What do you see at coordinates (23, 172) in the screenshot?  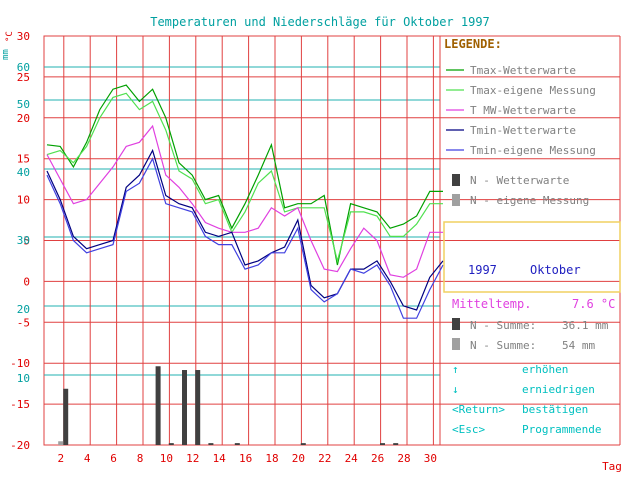 I see `precip-tick-label: 40` at bounding box center [23, 172].